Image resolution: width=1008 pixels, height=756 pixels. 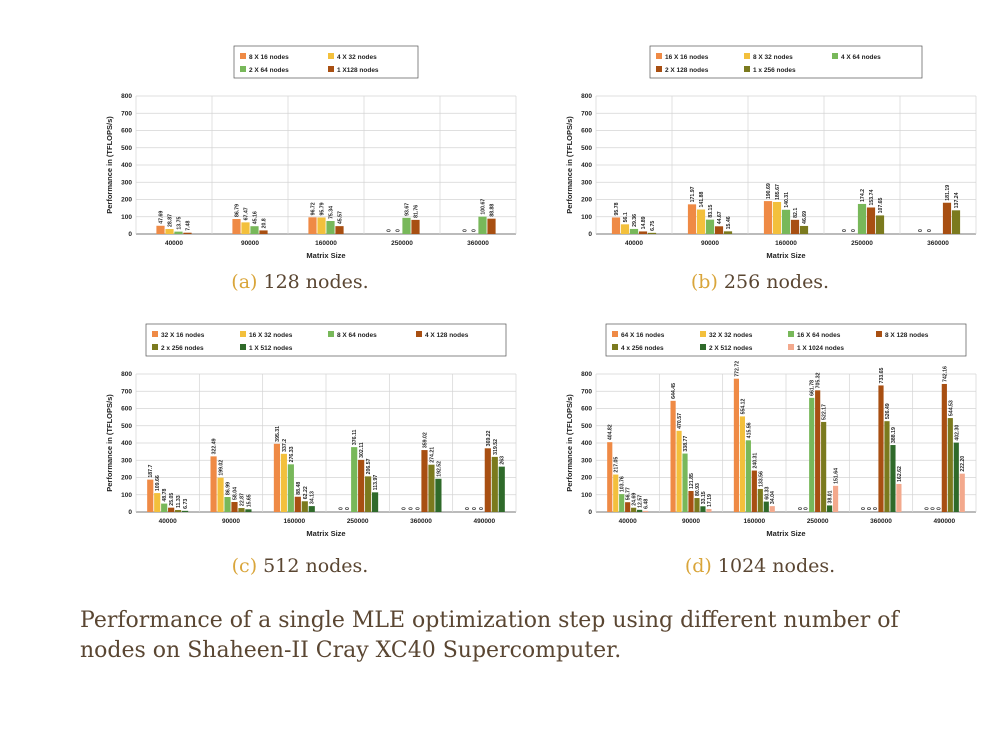 What do you see at coordinates (863, 195) in the screenshot?
I see `data-label: 174.2` at bounding box center [863, 195].